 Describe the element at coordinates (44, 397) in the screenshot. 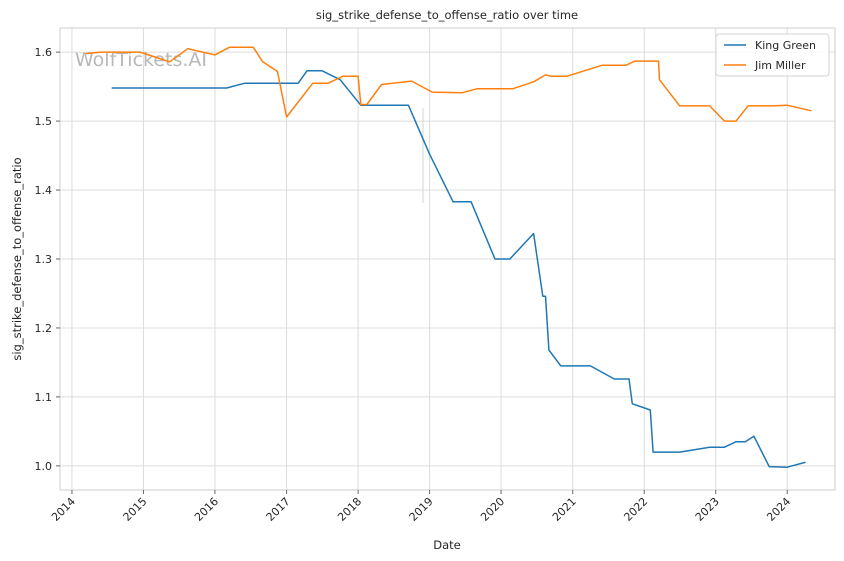

I see `y-tick-label: 1.1` at that location.